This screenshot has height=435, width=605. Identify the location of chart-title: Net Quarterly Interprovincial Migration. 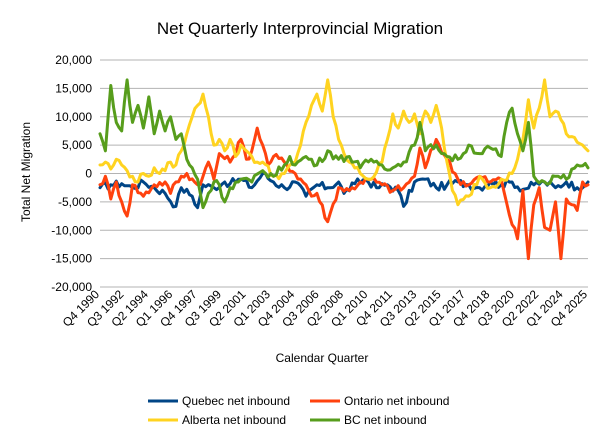
(300, 28).